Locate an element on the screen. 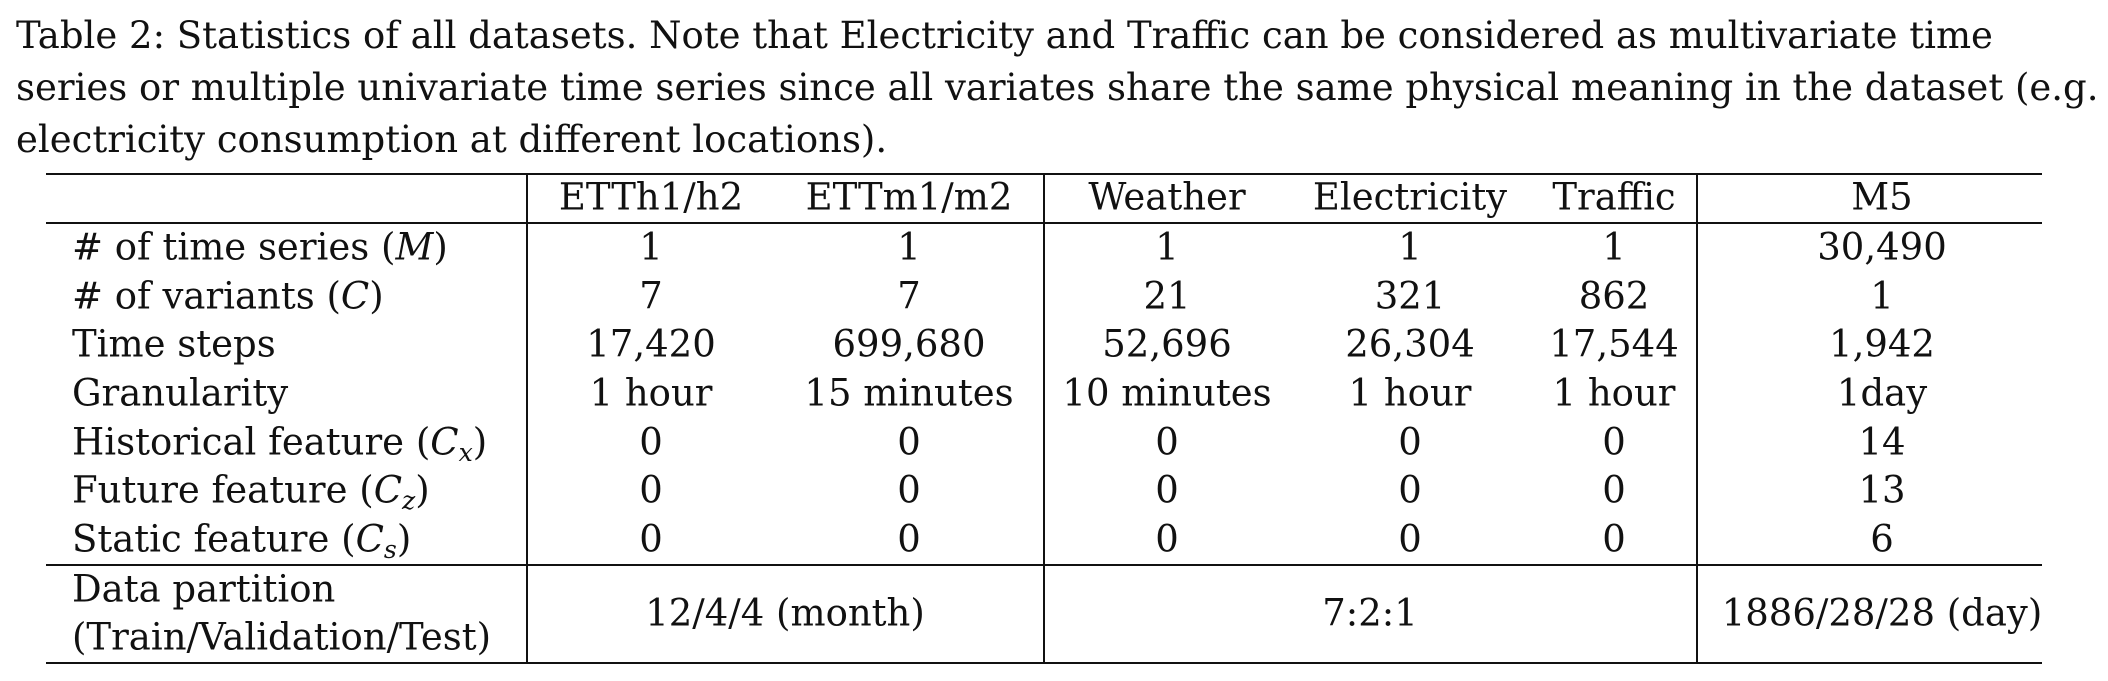 The image size is (2108, 681). table-cell: 52,696 is located at coordinates (1167, 344).